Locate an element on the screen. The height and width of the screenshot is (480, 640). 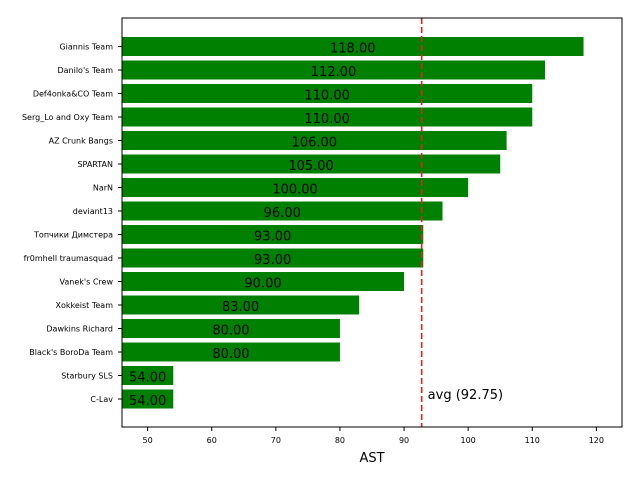
x-tick-label: 70 is located at coordinates (276, 440).